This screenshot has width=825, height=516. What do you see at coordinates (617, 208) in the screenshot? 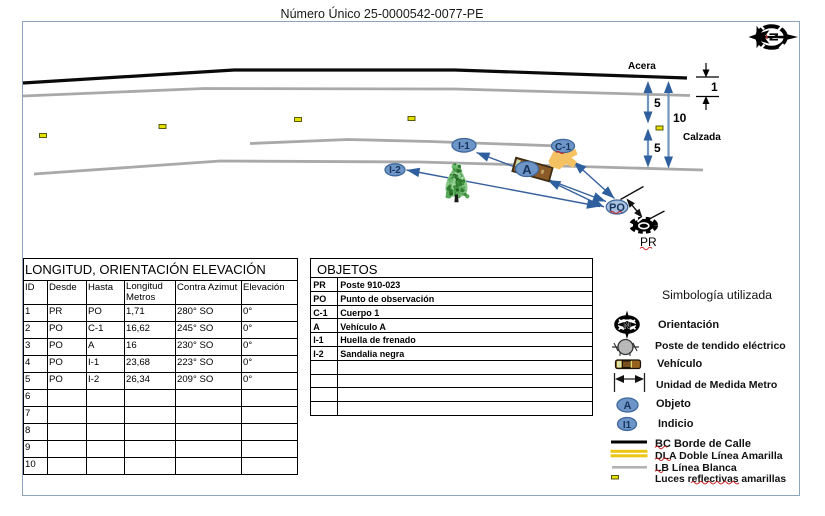
I see `svg-text: PO` at bounding box center [617, 208].